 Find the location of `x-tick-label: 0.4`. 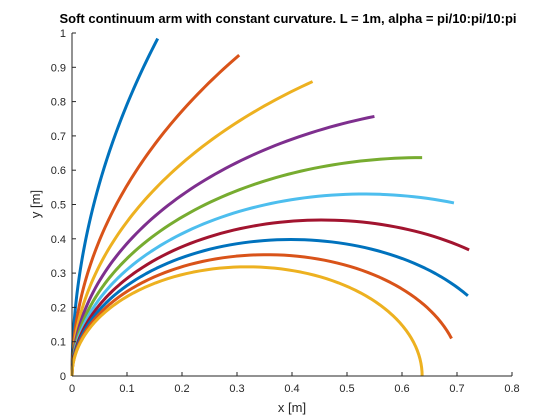

x-tick-label: 0.4 is located at coordinates (291, 389).